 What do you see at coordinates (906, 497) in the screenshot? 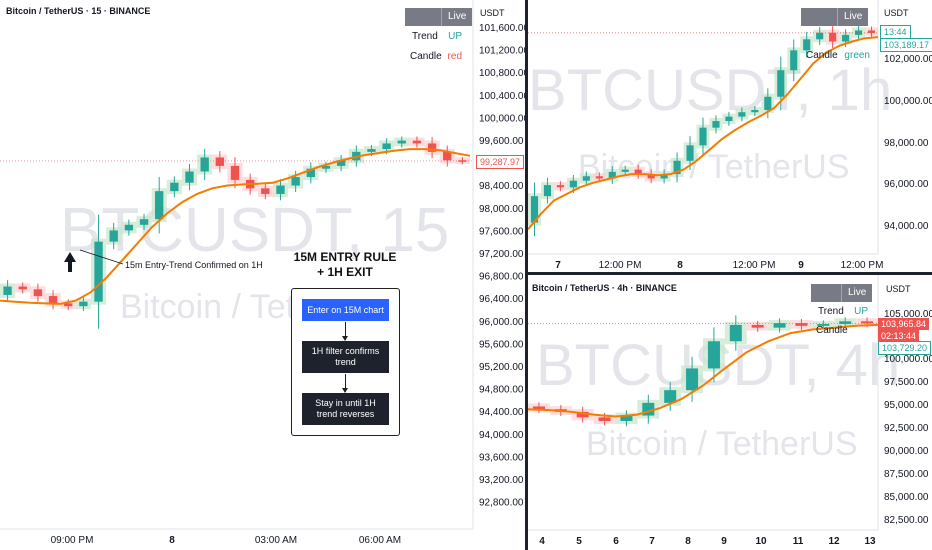
I see `price-tick-label: 85,000.00` at bounding box center [906, 497].